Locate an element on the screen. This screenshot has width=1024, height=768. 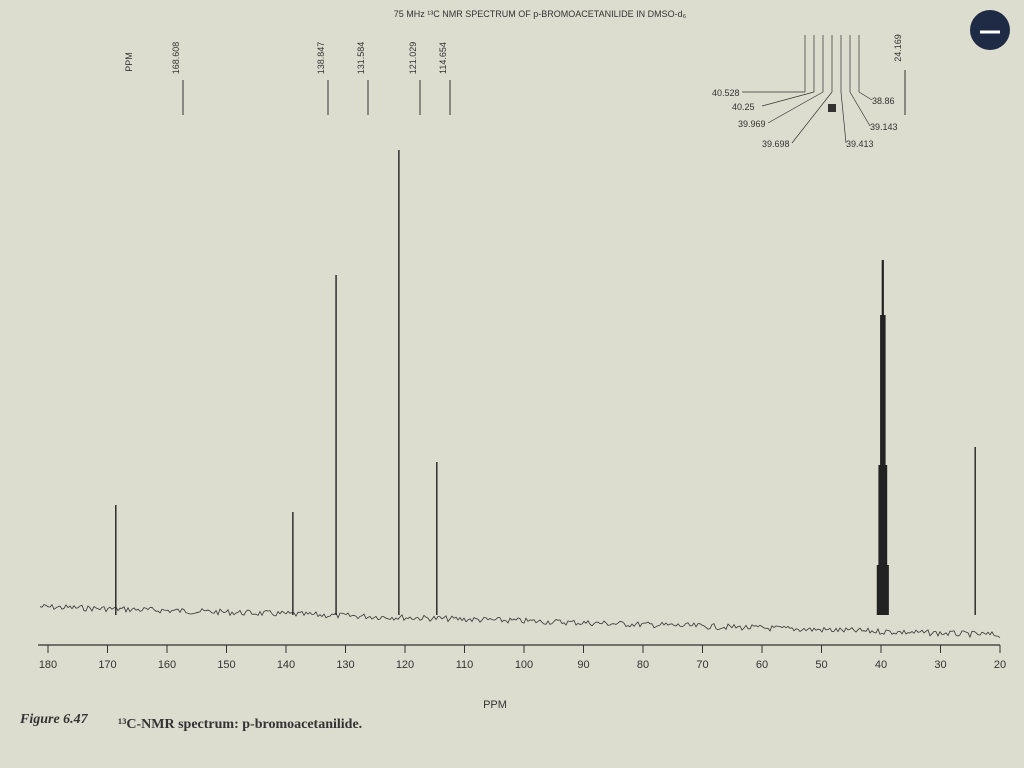
x-tick-label: 60 is located at coordinates (762, 665).